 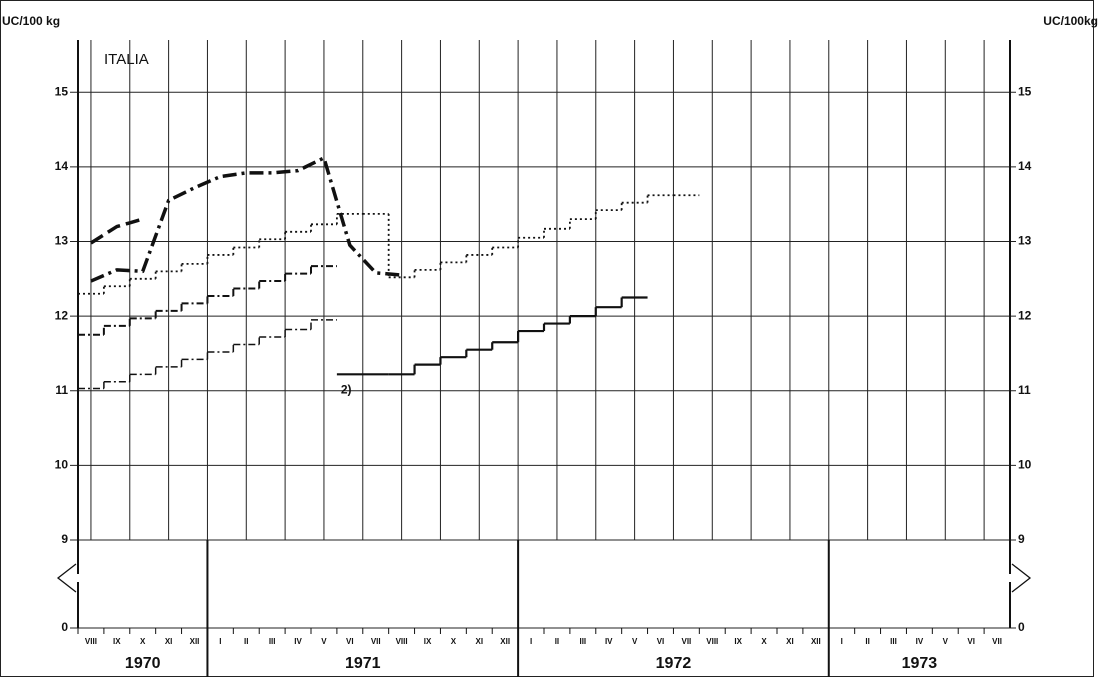 I want to click on y-tick-label-right: 12, so click(x=1025, y=315).